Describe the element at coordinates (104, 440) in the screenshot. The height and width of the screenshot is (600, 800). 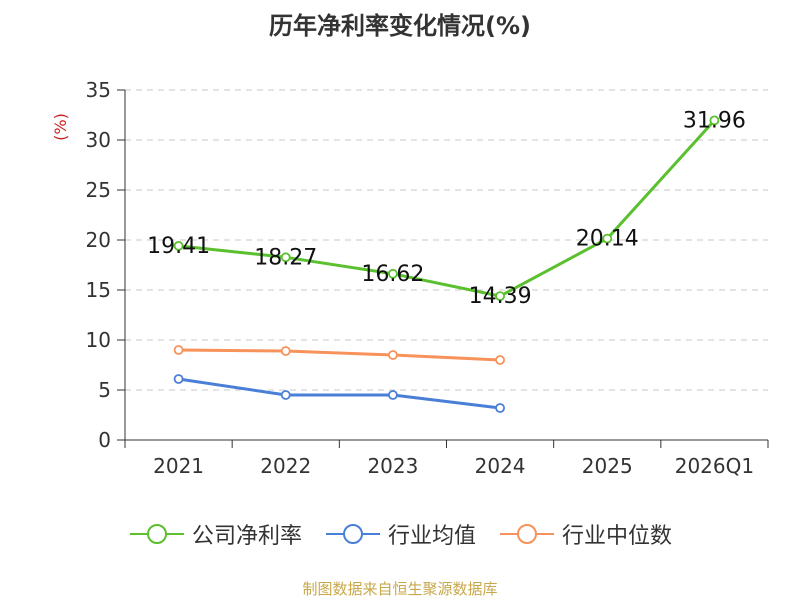
I see `y-tick-label: 0` at that location.